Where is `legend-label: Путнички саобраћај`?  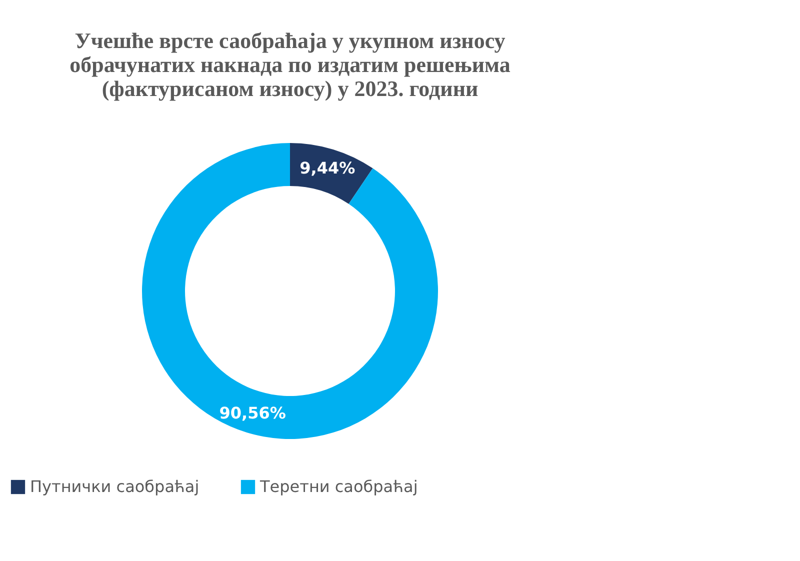 legend-label: Путнички саобраћај is located at coordinates (115, 486).